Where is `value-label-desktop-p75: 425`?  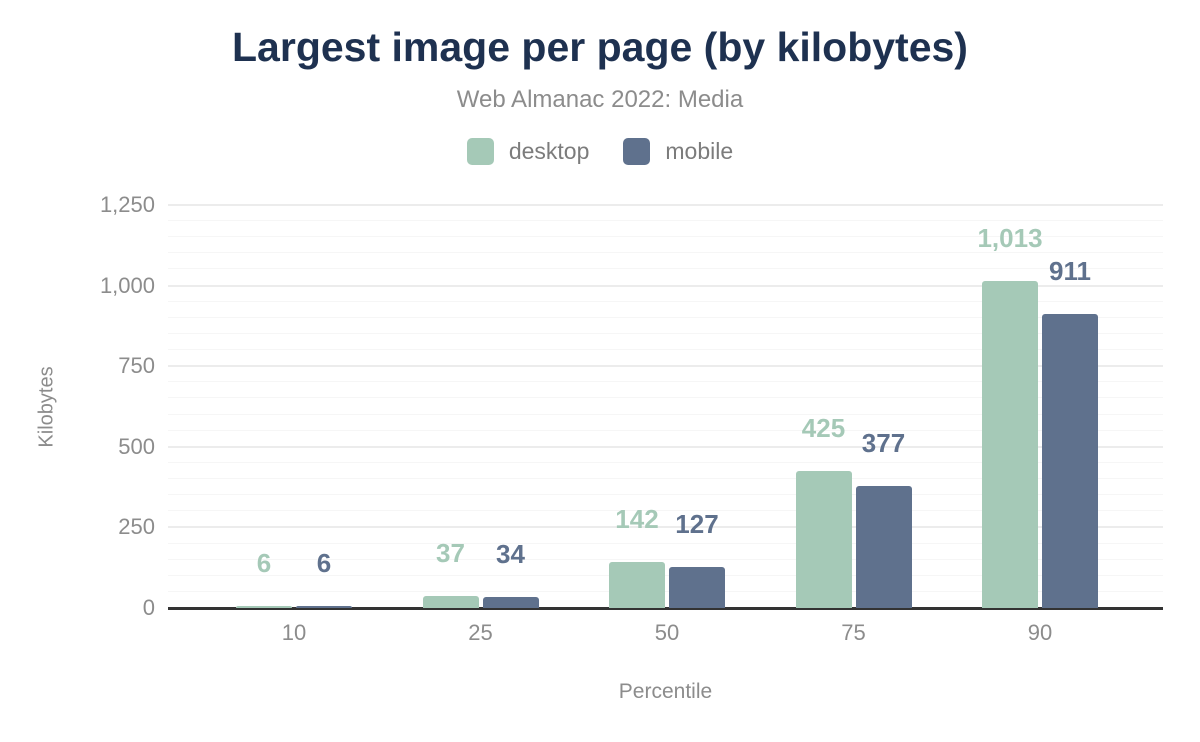
value-label-desktop-p75: 425 is located at coordinates (823, 427).